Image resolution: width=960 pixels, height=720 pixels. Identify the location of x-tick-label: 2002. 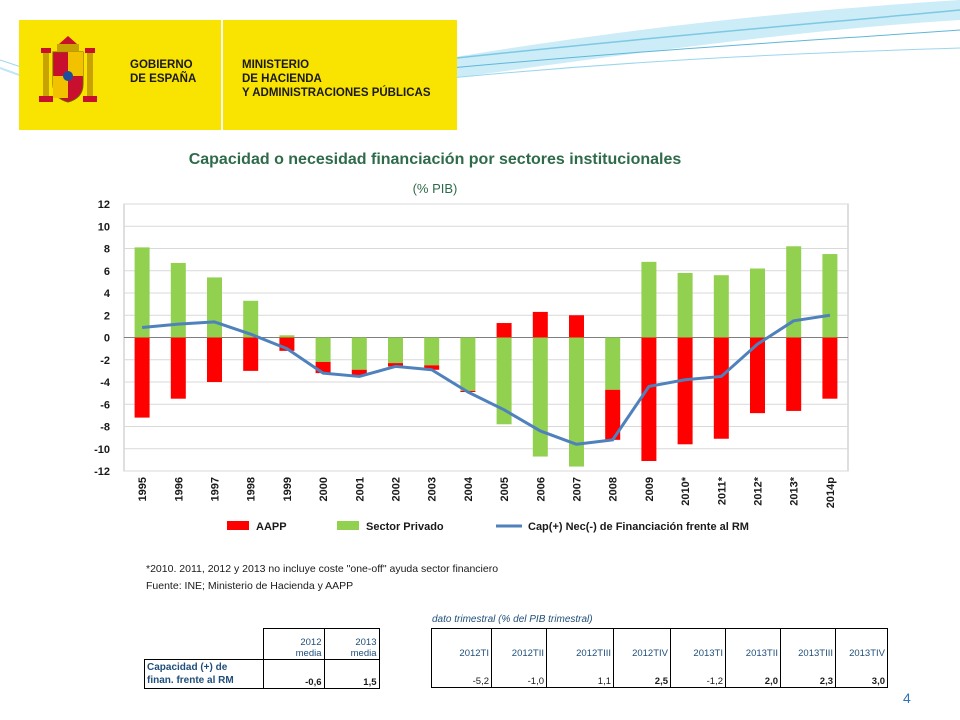
(397, 489).